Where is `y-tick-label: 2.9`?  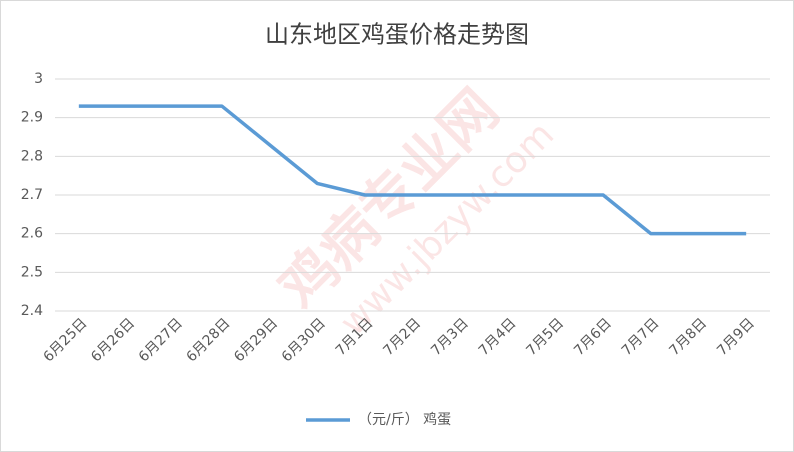
y-tick-label: 2.9 is located at coordinates (32, 118).